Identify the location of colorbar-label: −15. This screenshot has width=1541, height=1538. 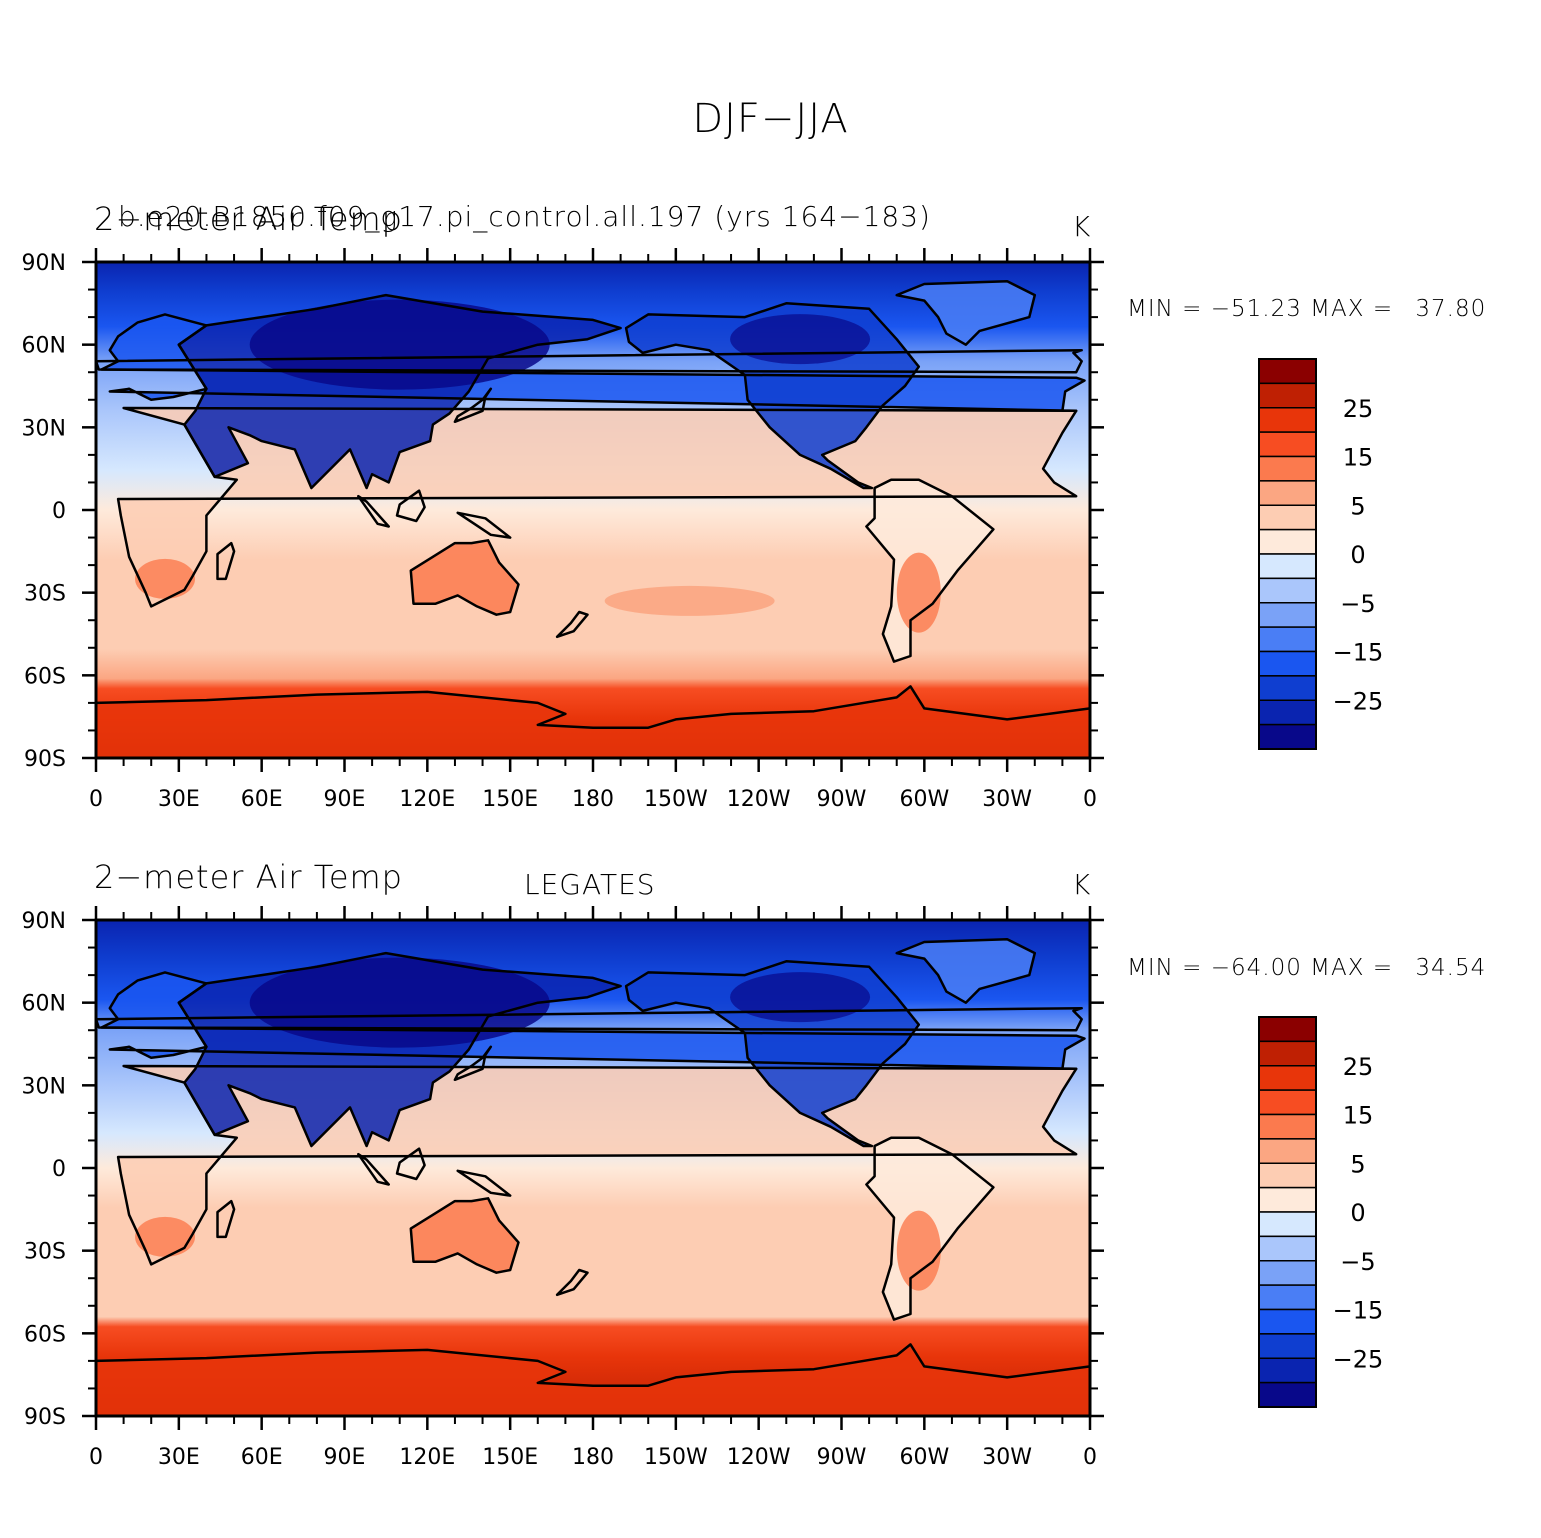
(1358, 653).